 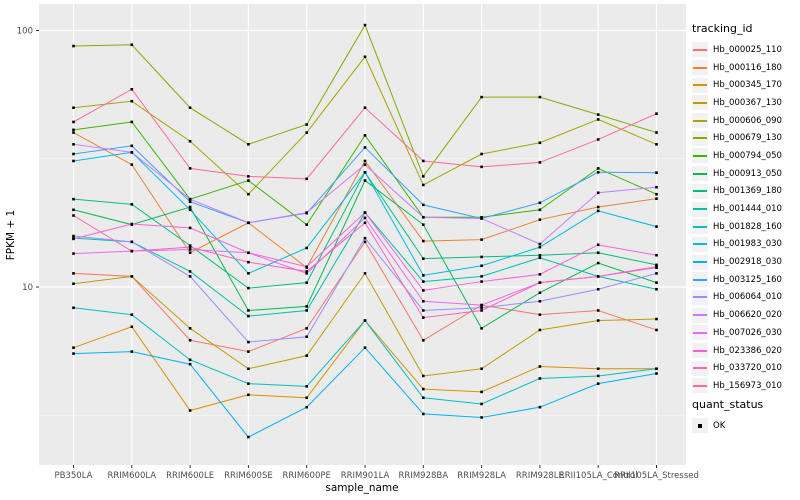 I want to click on legend-item-Hb_006064_010: Hb_006064_010, so click(x=745, y=298).